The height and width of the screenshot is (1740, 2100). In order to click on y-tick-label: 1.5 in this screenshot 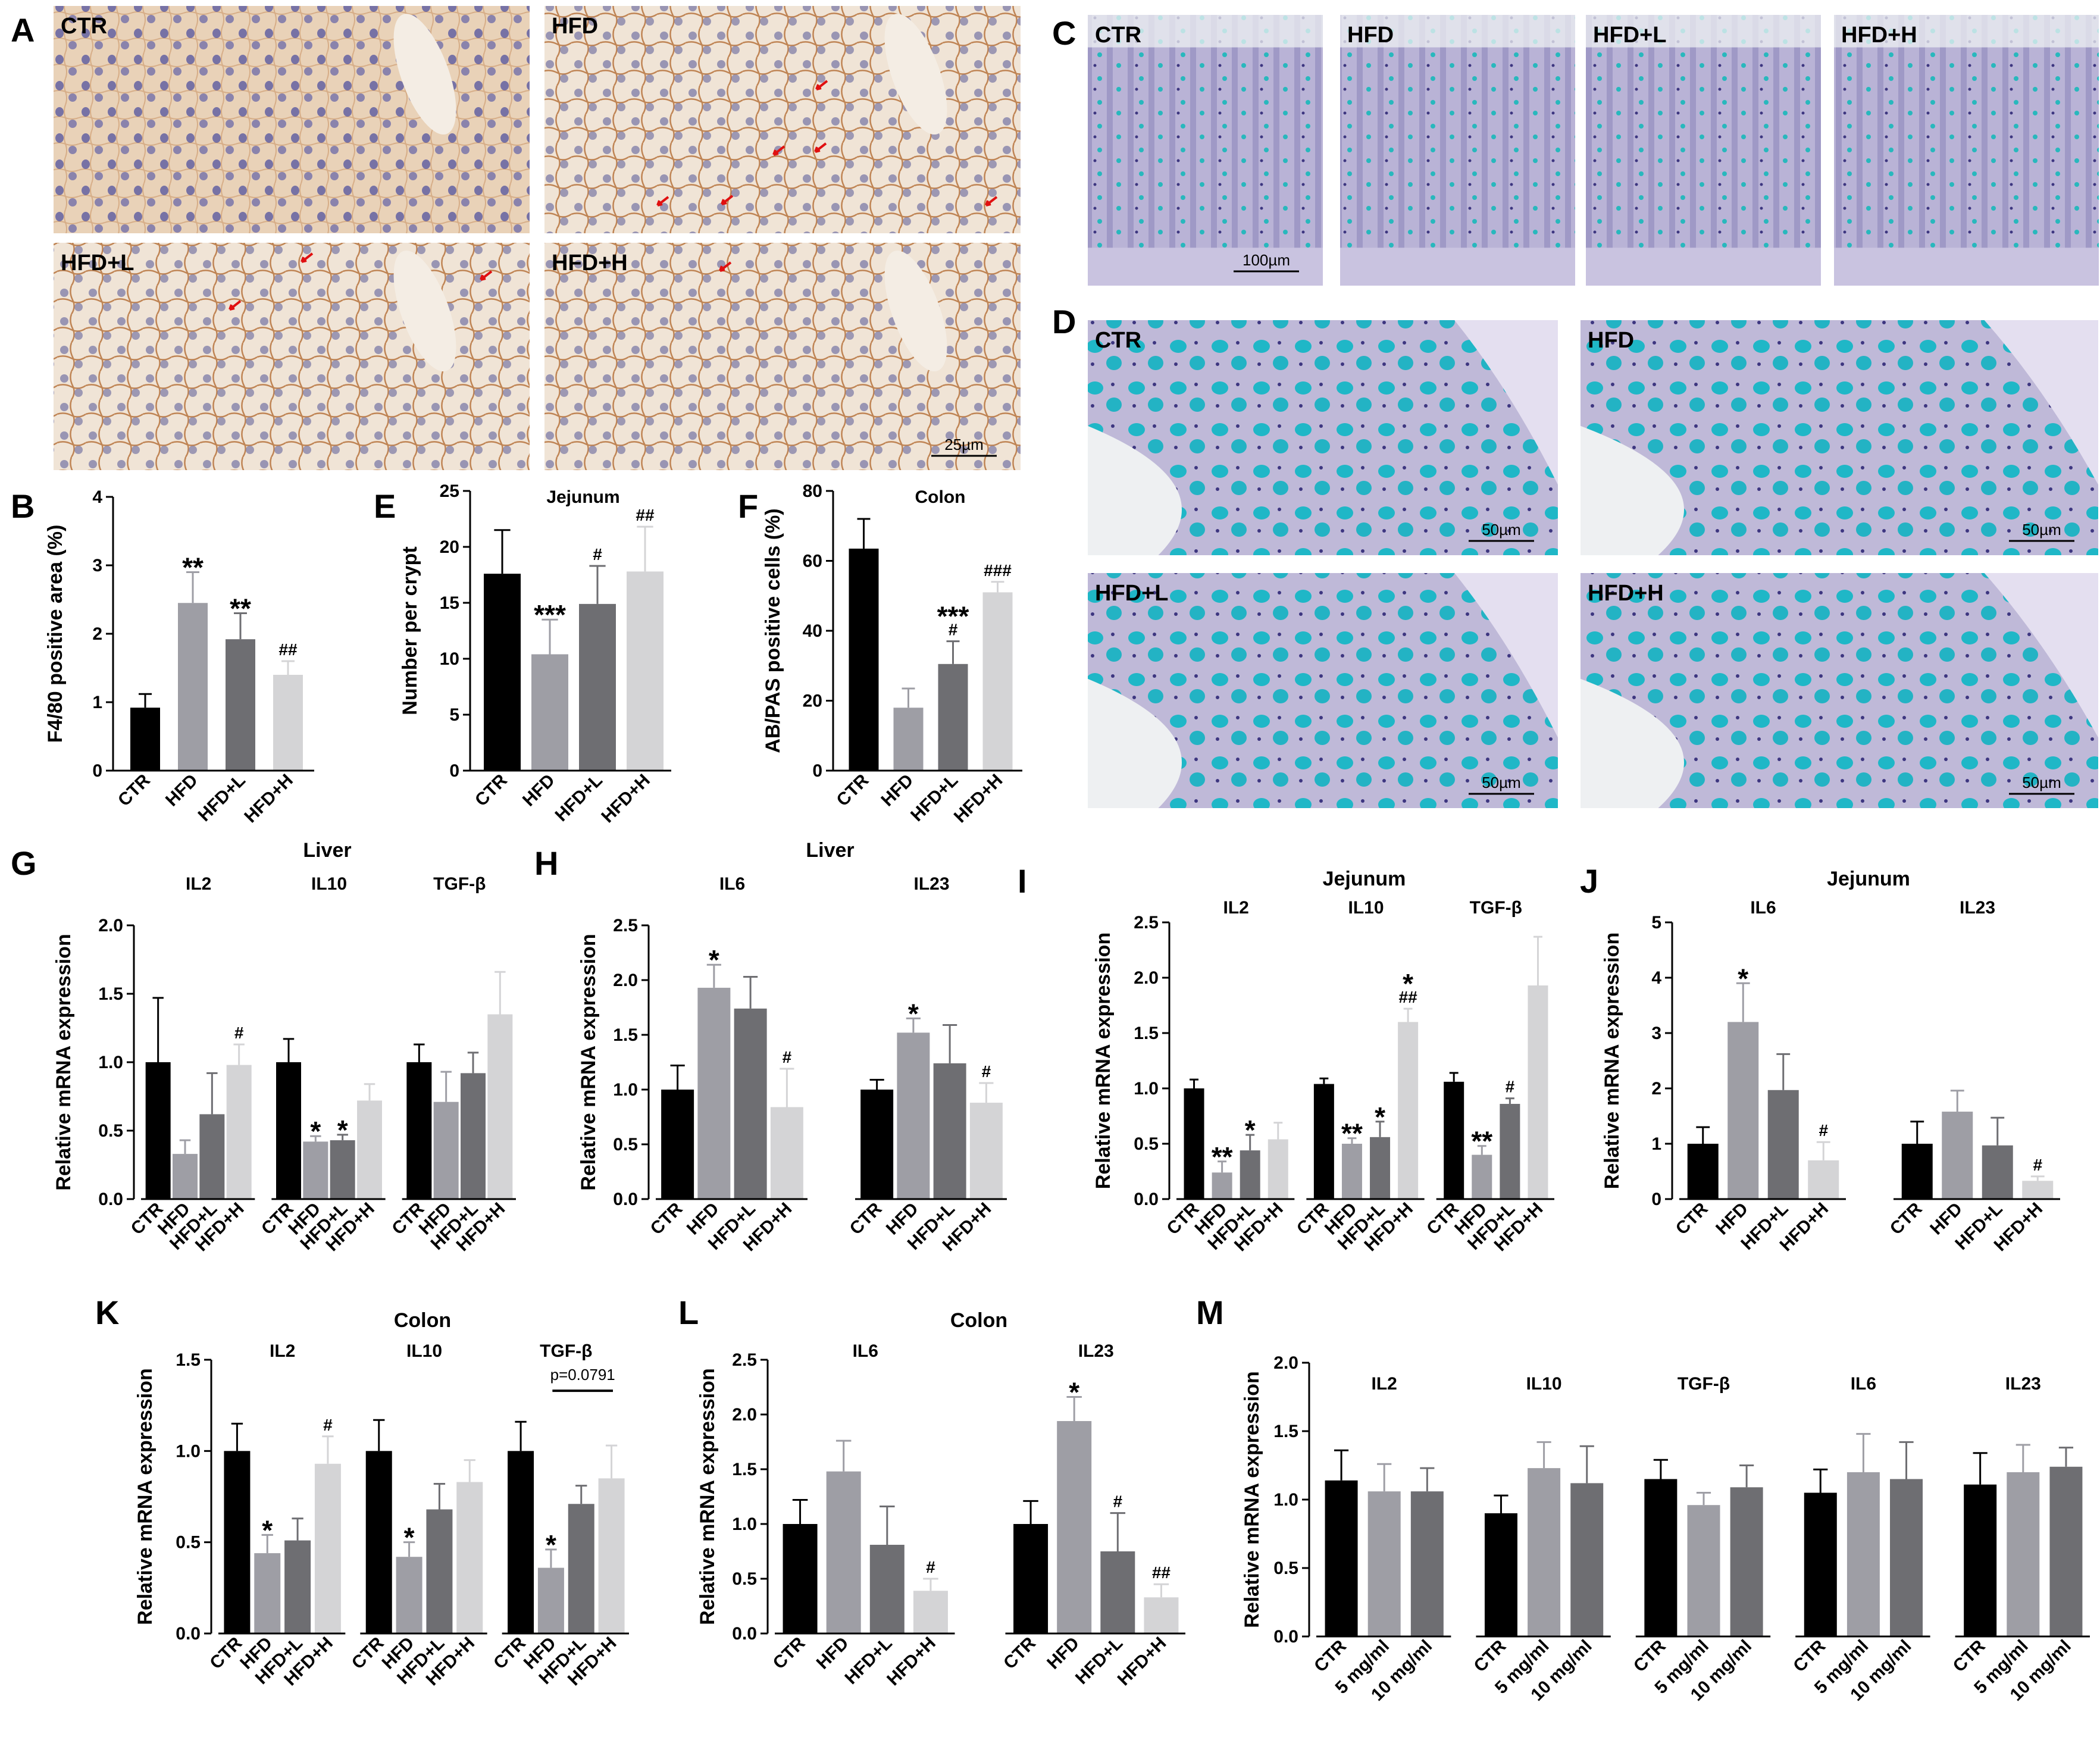, I will do `click(110, 994)`.